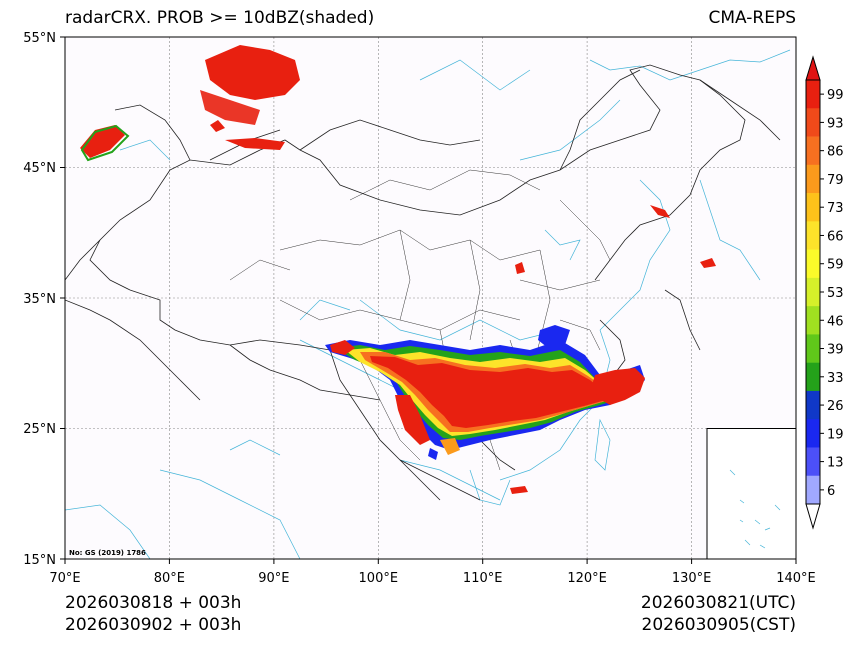 This screenshot has width=860, height=647. What do you see at coordinates (835, 406) in the screenshot?
I see `colorbar-level-label: 26` at bounding box center [835, 406].